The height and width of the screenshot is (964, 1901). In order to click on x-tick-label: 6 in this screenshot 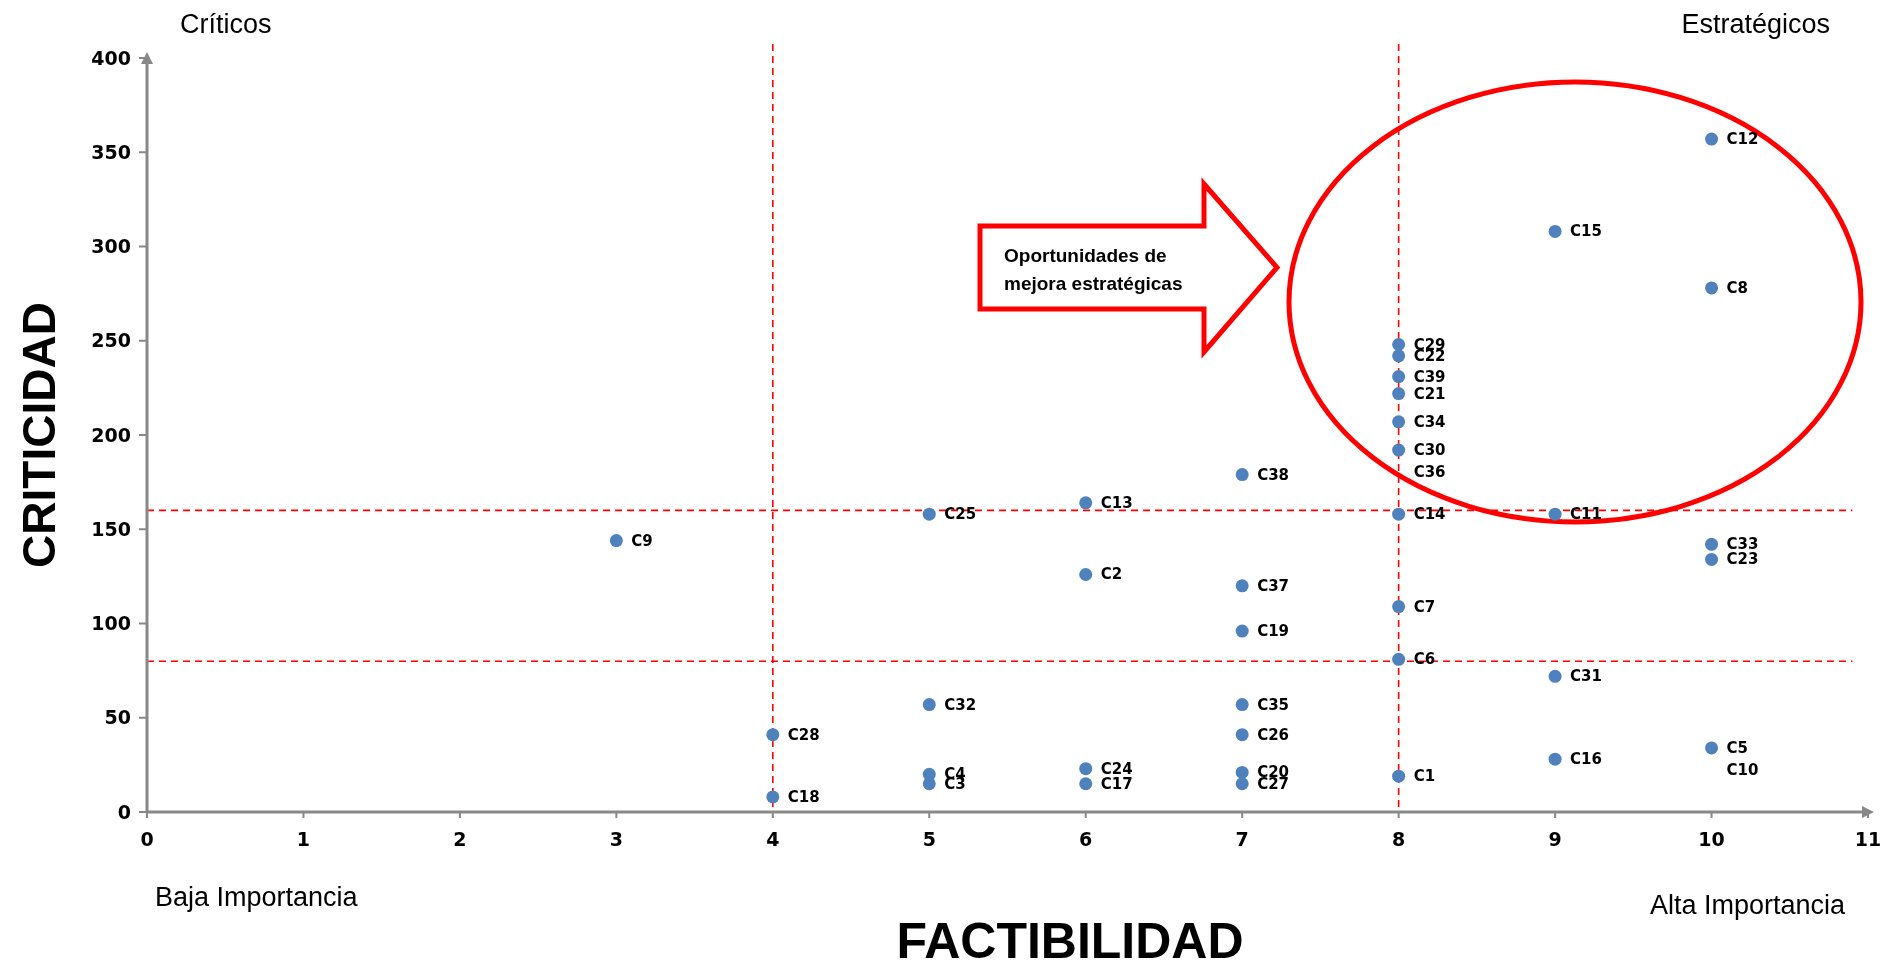, I will do `click(1086, 839)`.